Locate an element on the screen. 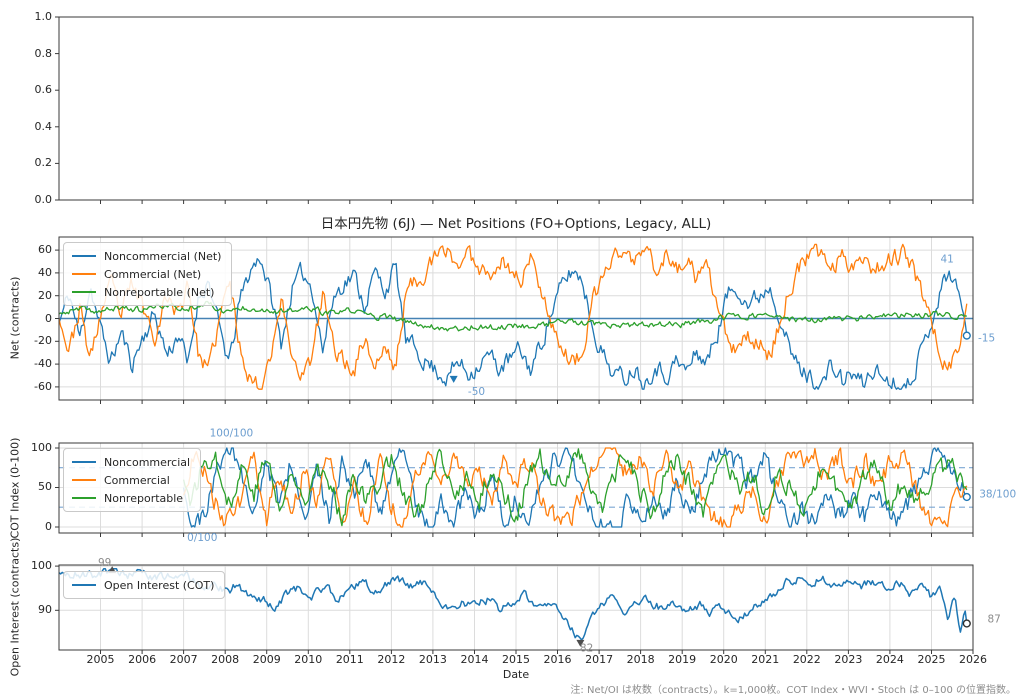  annotation-label: 38/100 is located at coordinates (997, 494).